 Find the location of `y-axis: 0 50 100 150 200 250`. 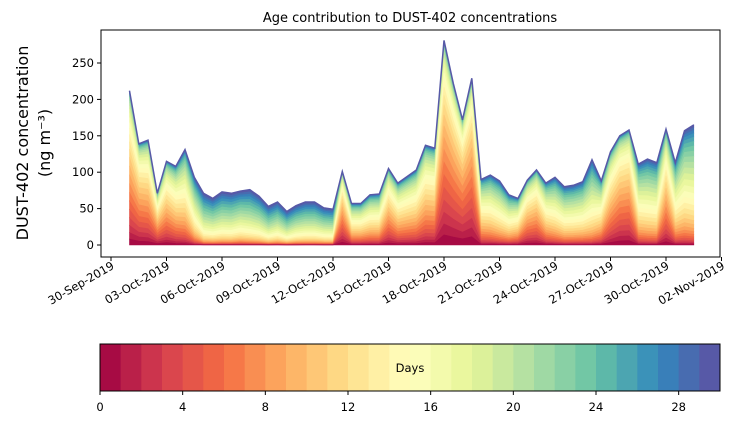

y-axis: 0 50 100 150 200 250 is located at coordinates (86, 154).